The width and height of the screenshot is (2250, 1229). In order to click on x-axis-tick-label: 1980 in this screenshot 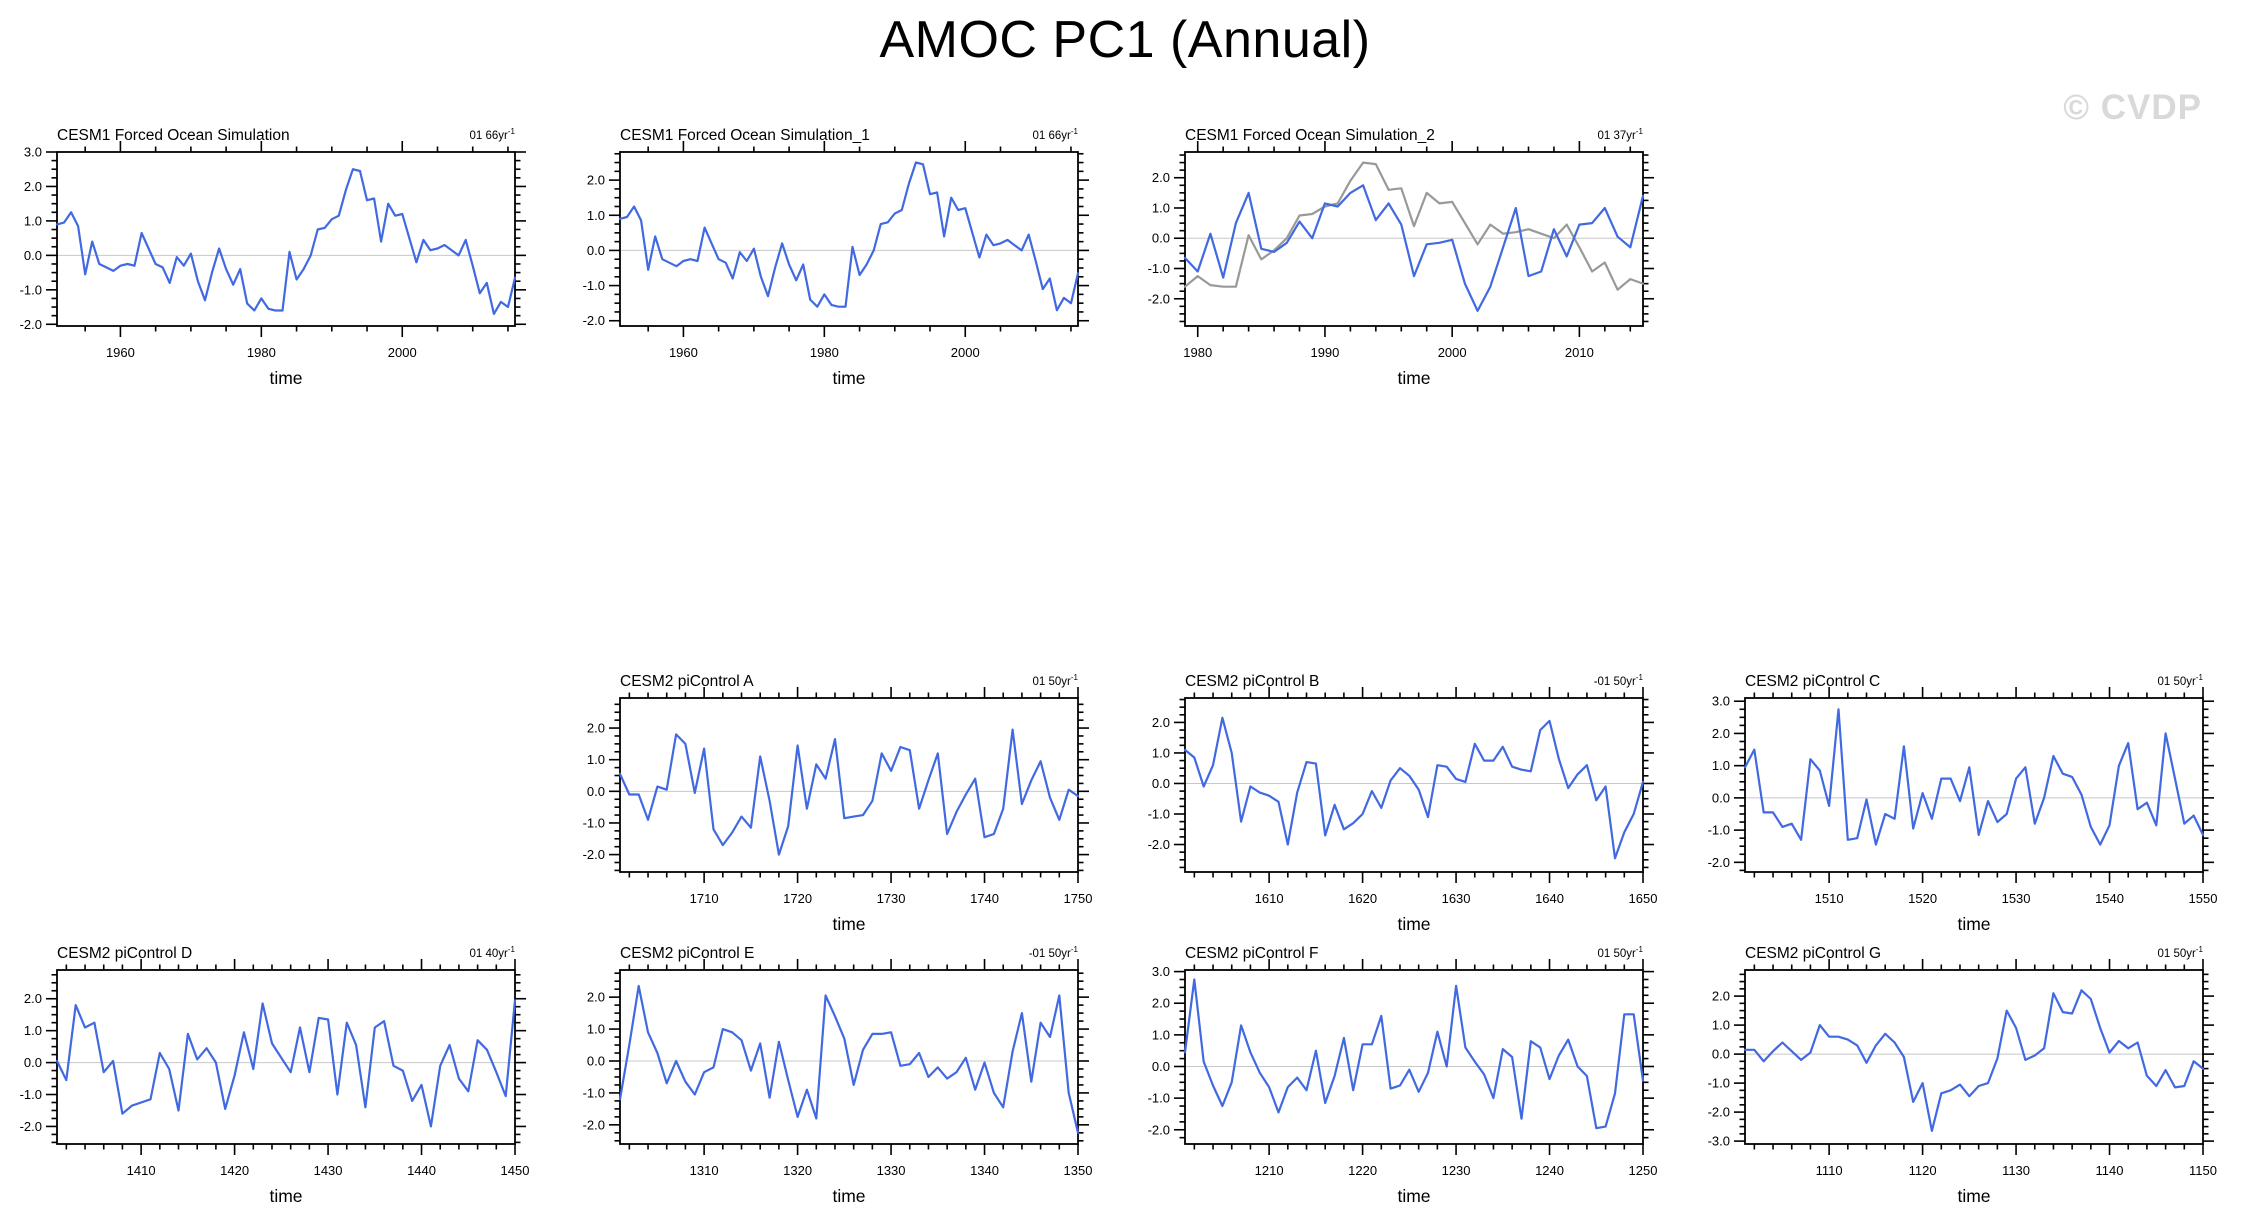, I will do `click(261, 352)`.